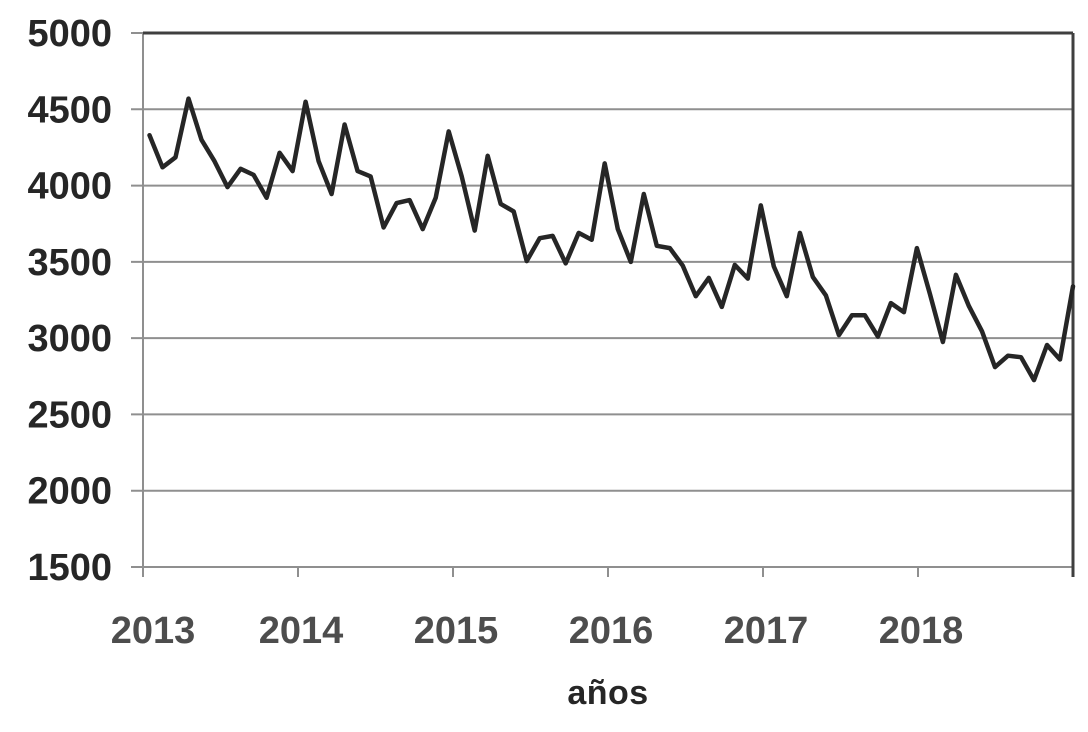  What do you see at coordinates (921, 631) in the screenshot?
I see `x-tick-label-2018: 2018` at bounding box center [921, 631].